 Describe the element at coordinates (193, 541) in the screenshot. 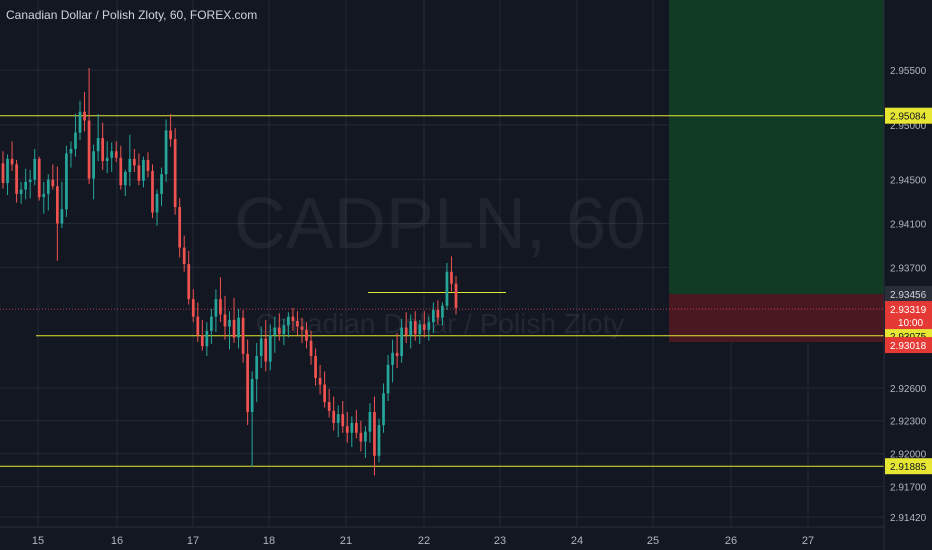

I see `time-tick-label: 17` at that location.